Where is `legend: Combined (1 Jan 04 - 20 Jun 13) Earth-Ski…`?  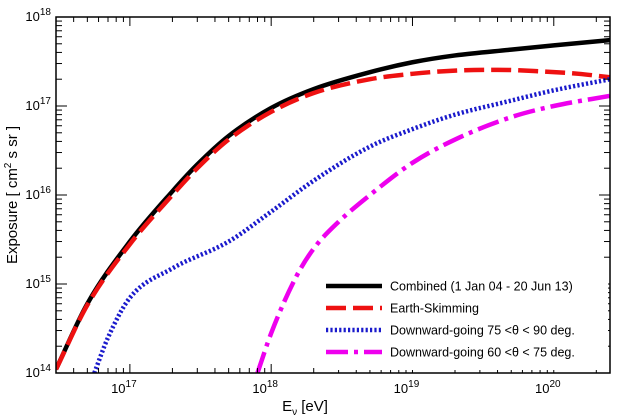
legend: Combined (1 Jan 04 - 20 Jun 13) Earth-Ski… is located at coordinates (465, 322).